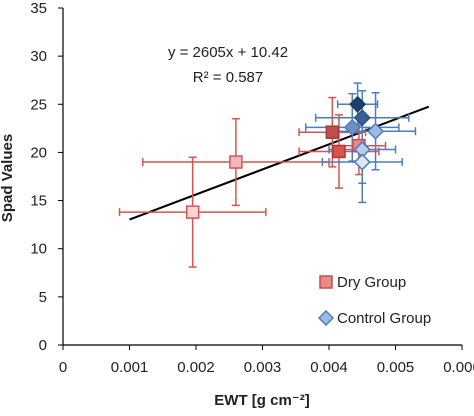 The width and height of the screenshot is (474, 416). Describe the element at coordinates (285, 157) in the screenshot. I see `points-group` at that location.